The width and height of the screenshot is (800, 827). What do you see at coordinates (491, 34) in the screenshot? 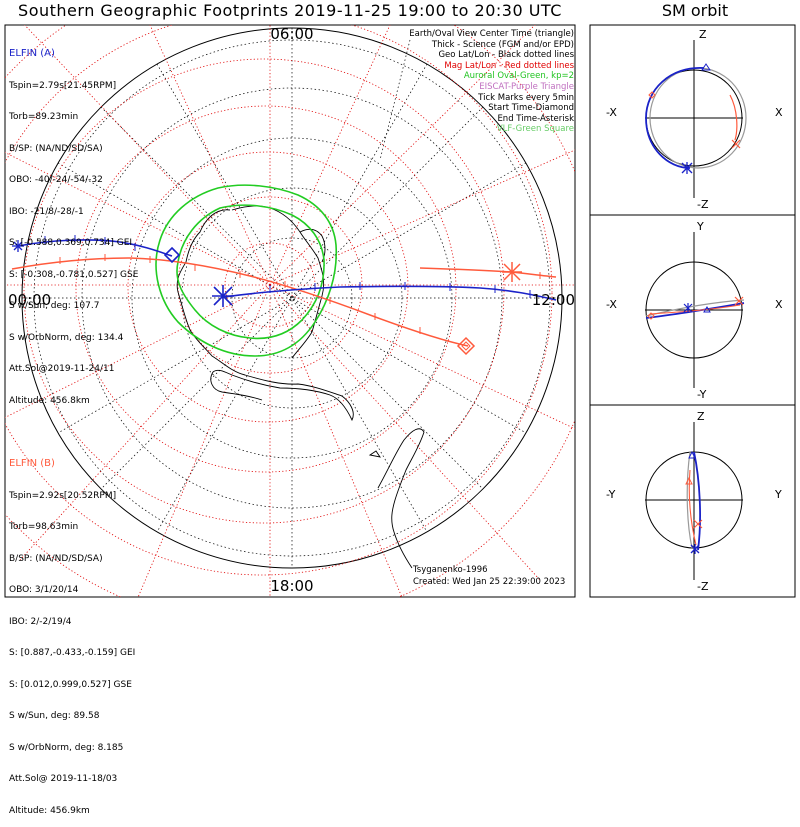
I see `legend-item: Earth/Oval View Center Time (triangle)` at bounding box center [491, 34].